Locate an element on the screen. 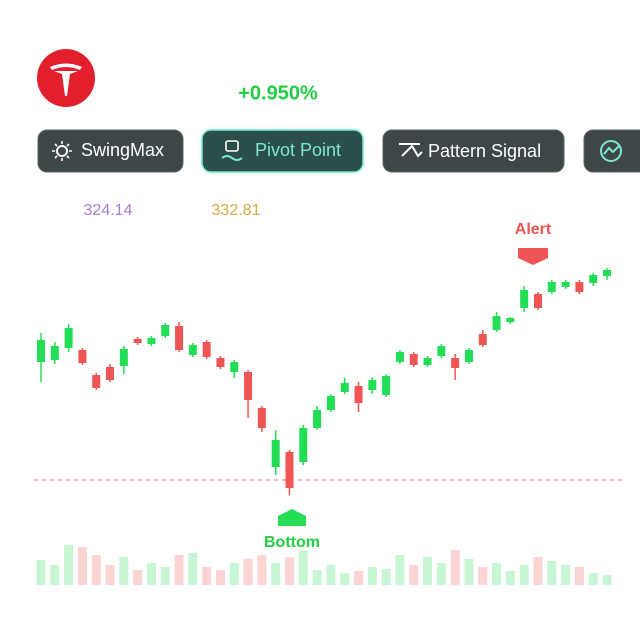 The width and height of the screenshot is (640, 626). tab-selected: Pivot Point is located at coordinates (282, 151).